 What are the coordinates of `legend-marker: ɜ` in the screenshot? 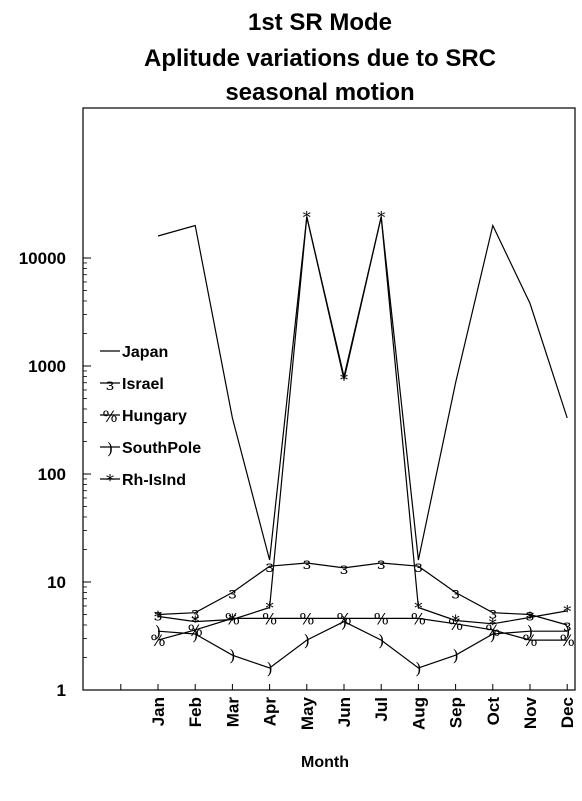 It's located at (110, 384).